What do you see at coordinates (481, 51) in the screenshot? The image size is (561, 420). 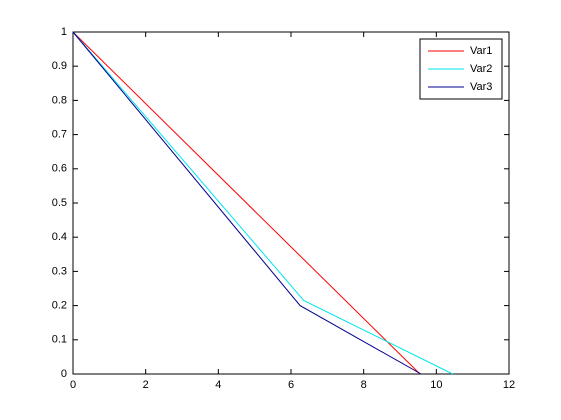 I see `legend-label: Var1` at bounding box center [481, 51].